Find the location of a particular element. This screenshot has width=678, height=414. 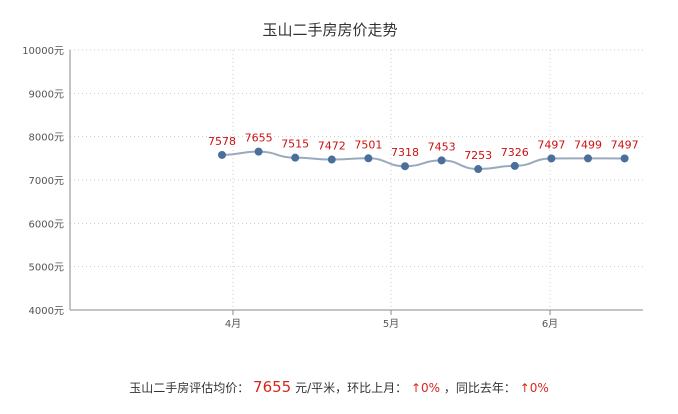

y-tick-label: 10000元 is located at coordinates (43, 51).